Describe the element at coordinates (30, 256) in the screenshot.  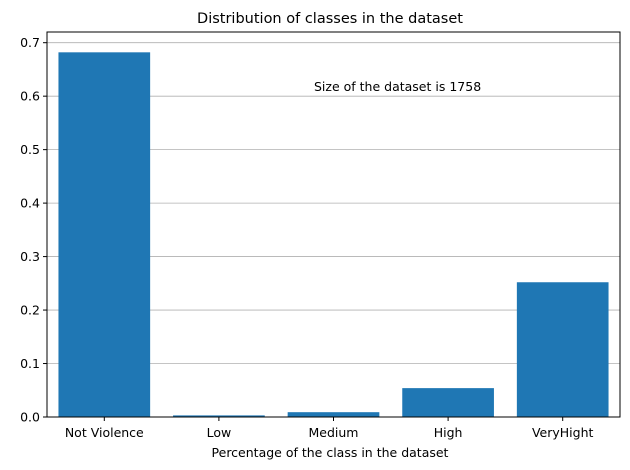
I see `y-tick-label: 0.3` at that location.